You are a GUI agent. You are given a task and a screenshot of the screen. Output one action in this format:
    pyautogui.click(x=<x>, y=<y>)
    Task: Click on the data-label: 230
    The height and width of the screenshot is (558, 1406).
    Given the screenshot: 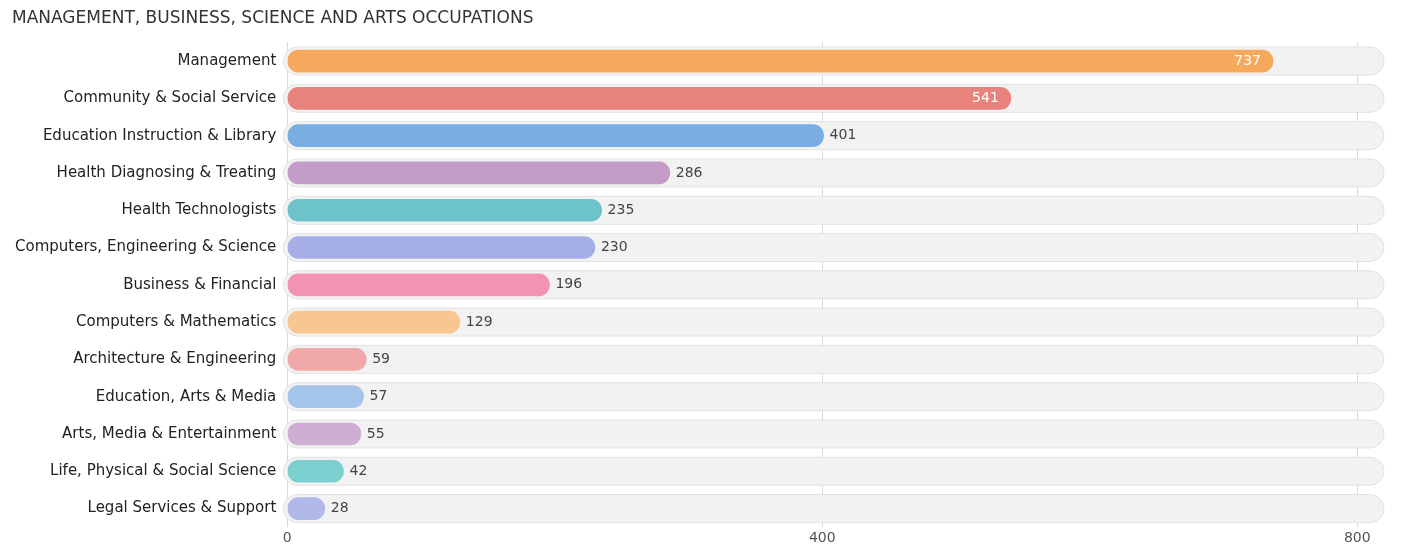 What is the action you would take?
    pyautogui.click(x=614, y=246)
    